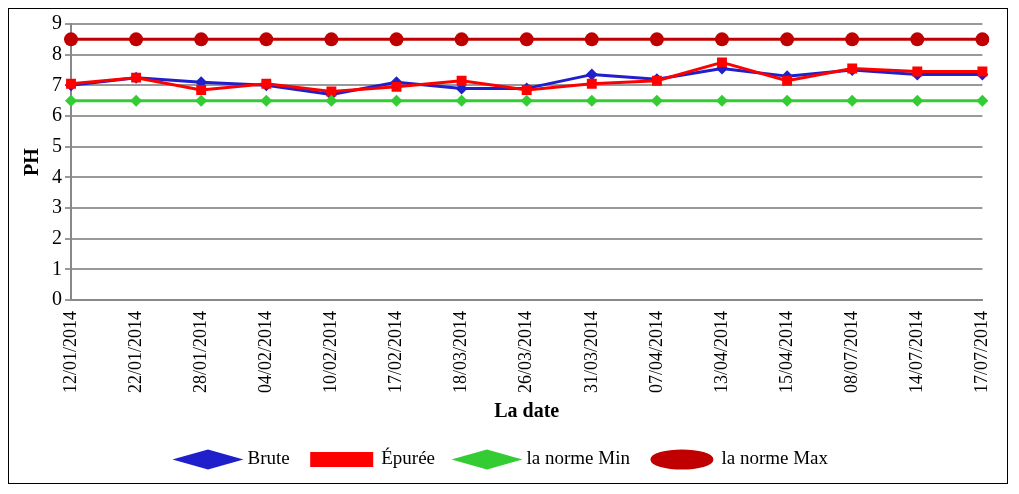 The width and height of the screenshot is (1019, 494). Describe the element at coordinates (330, 352) in the screenshot. I see `x-tick-label: 10/02/2014` at that location.